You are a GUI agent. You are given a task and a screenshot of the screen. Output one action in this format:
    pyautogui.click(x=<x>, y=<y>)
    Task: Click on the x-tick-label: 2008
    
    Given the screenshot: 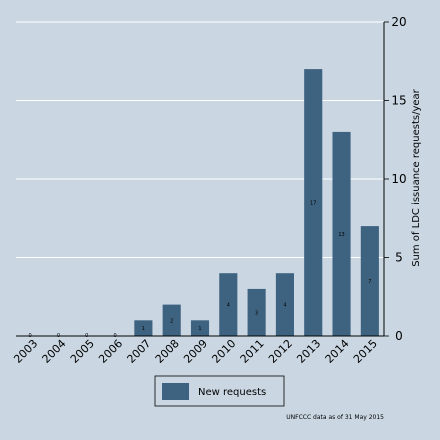 What is the action you would take?
    pyautogui.click(x=167, y=351)
    